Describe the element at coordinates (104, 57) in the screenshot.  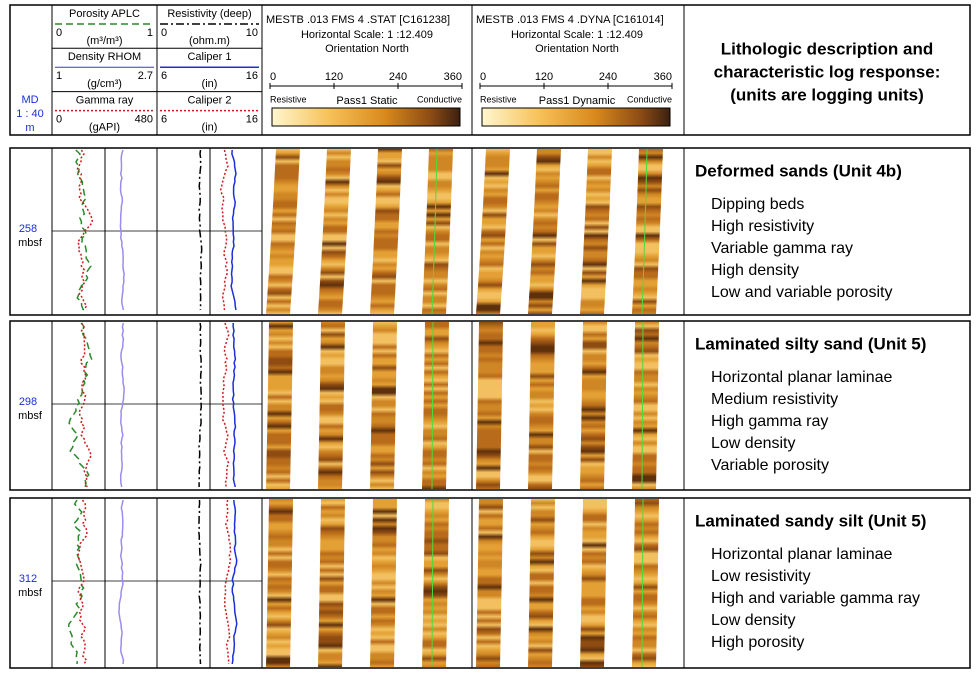
I see `curve-name: Density RHOM` at that location.